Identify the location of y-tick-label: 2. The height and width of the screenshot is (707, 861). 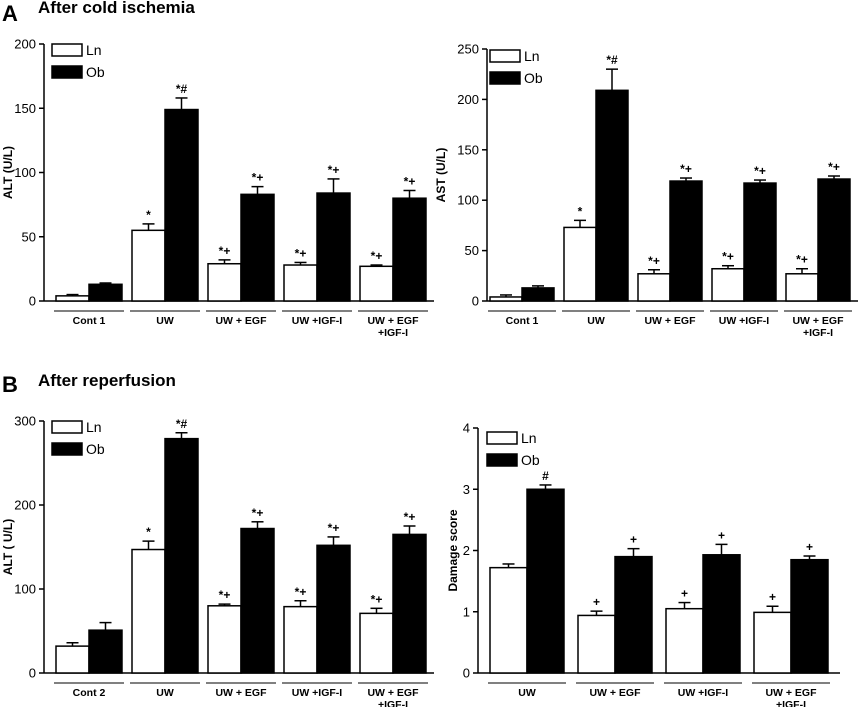
(466, 550).